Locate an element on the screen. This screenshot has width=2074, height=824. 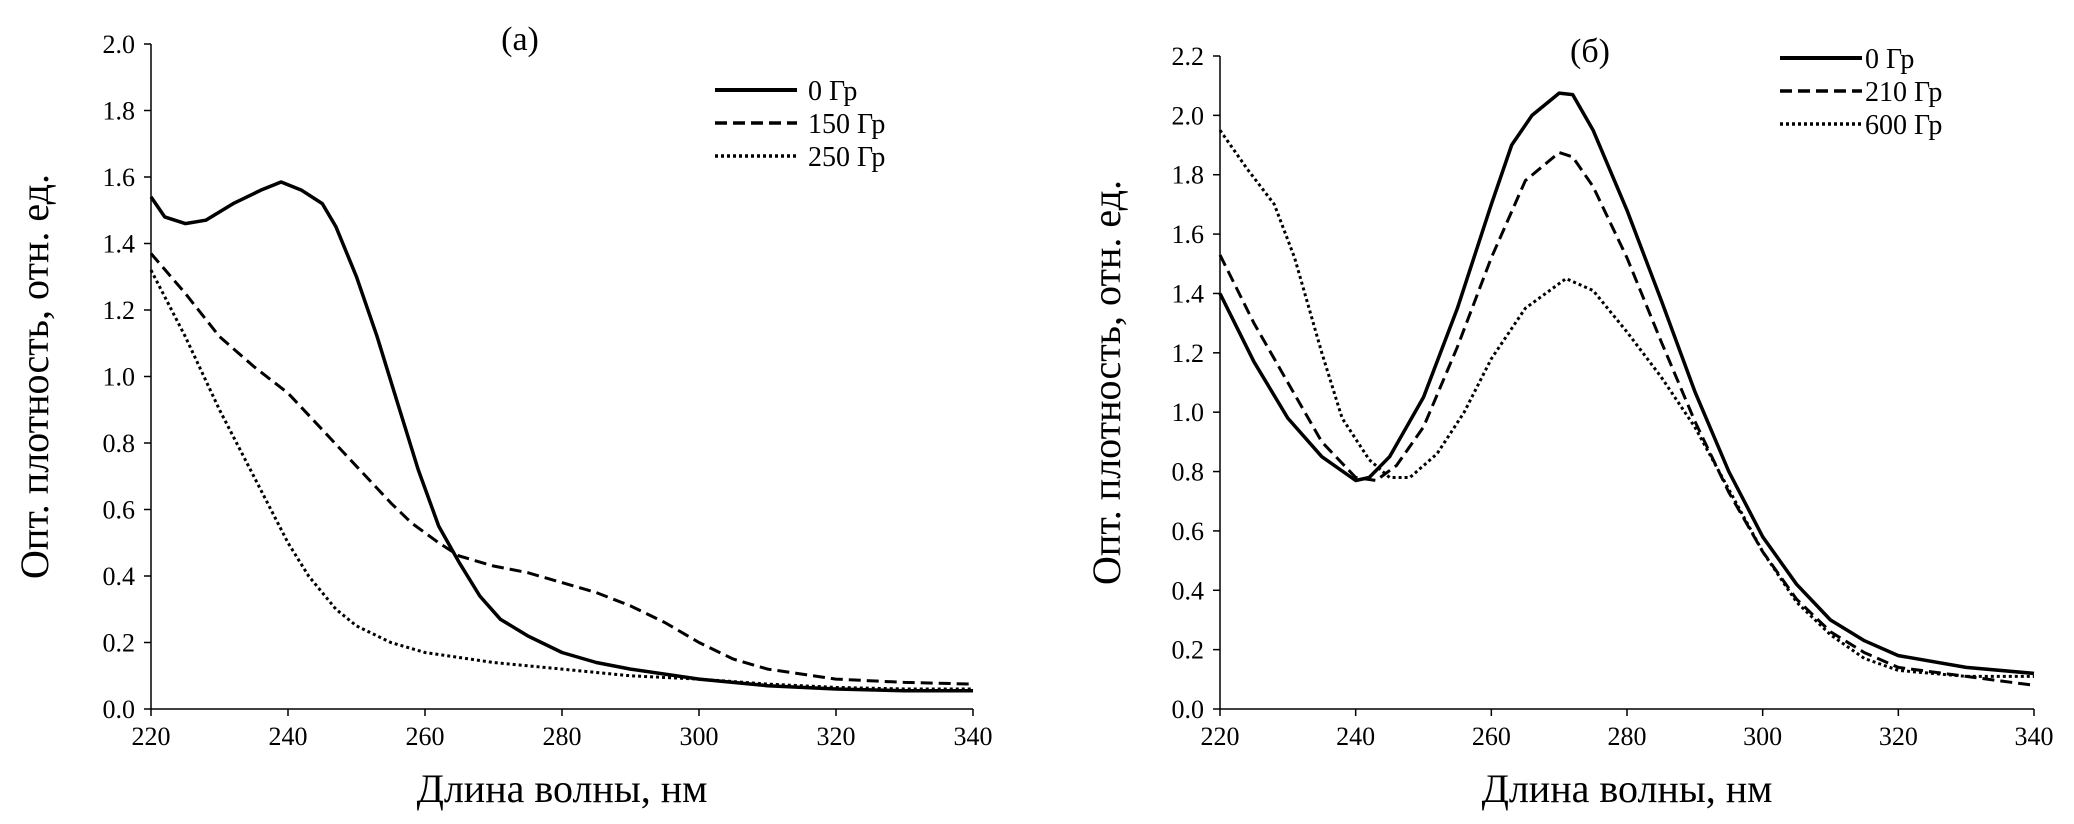
legend-label: 600 Гр is located at coordinates (1903, 125).